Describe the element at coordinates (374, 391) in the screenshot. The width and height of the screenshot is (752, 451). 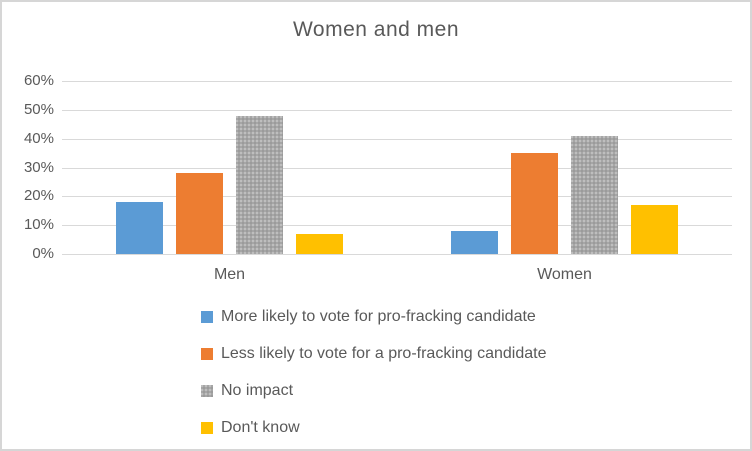
I see `legend-item: No impact` at that location.